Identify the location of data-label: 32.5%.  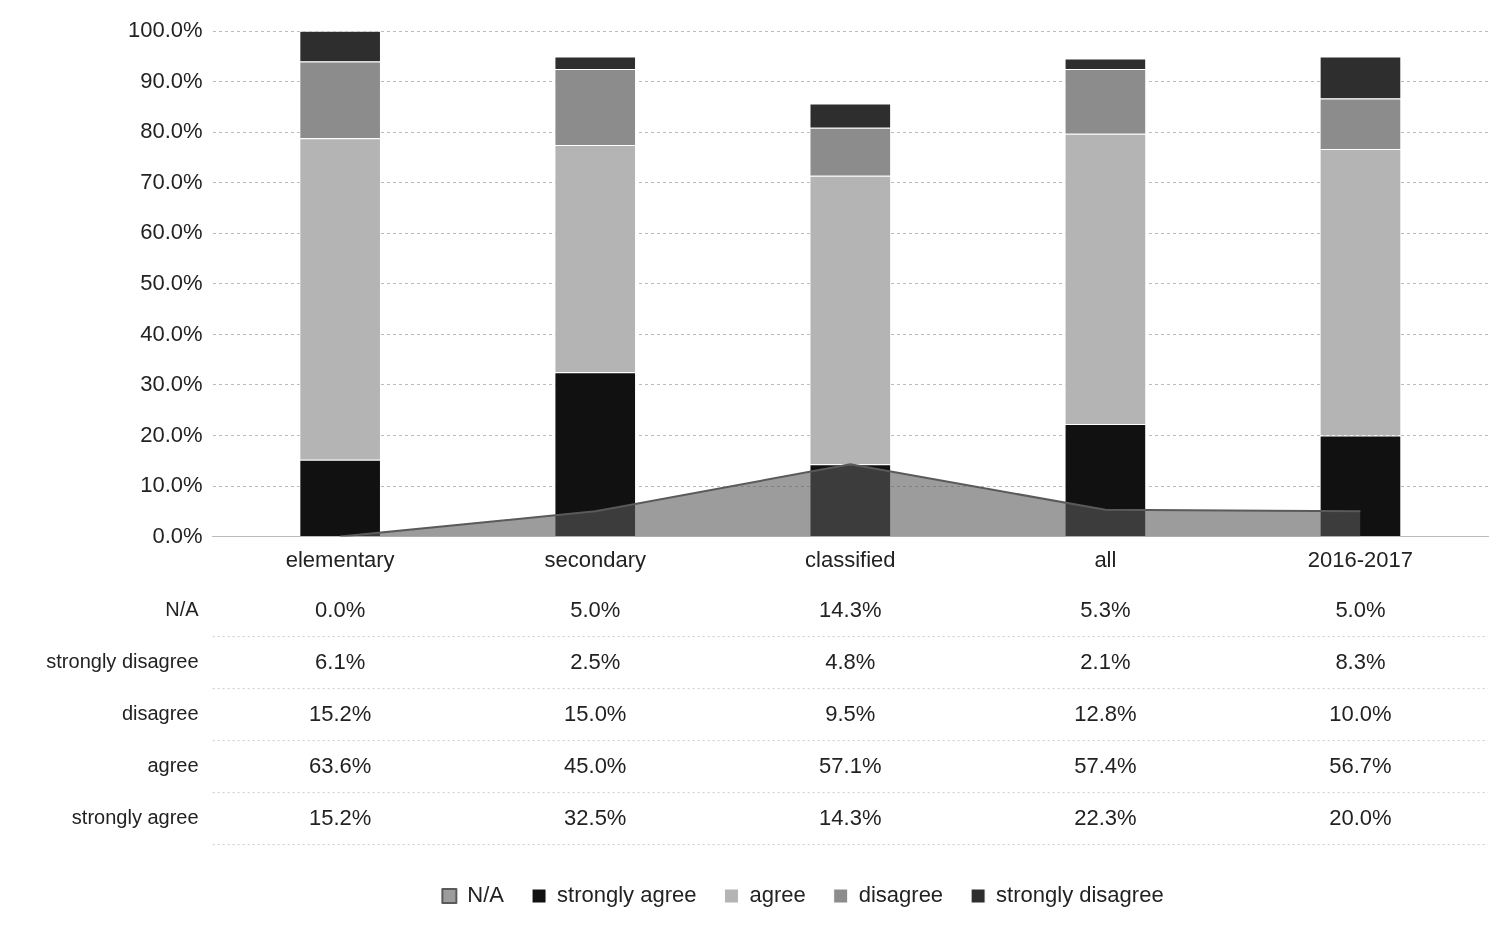
(595, 817).